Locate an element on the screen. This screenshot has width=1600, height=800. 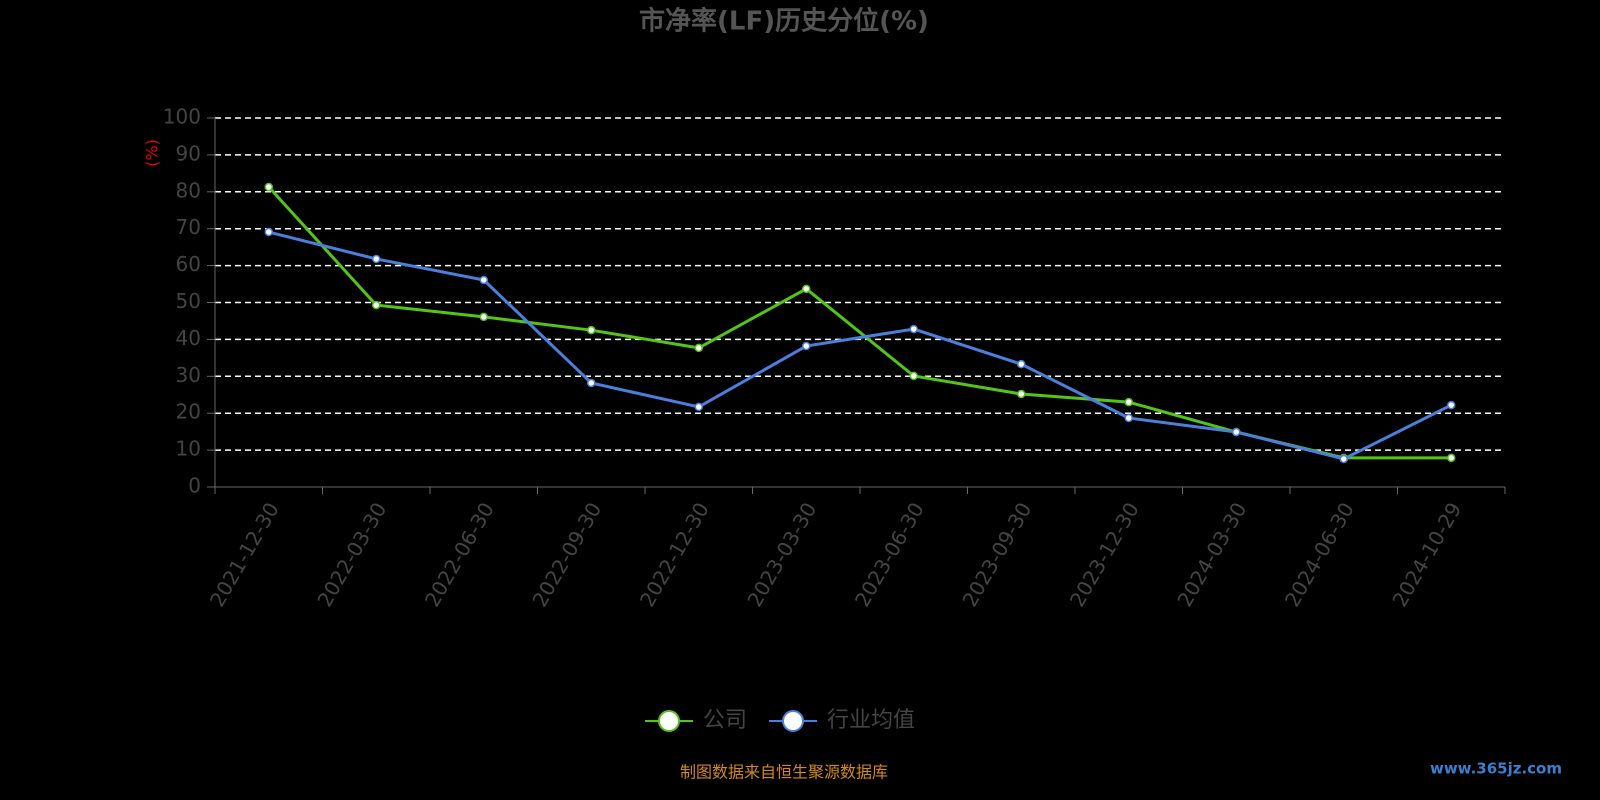
y-tick-label: 100 is located at coordinates (182, 117).